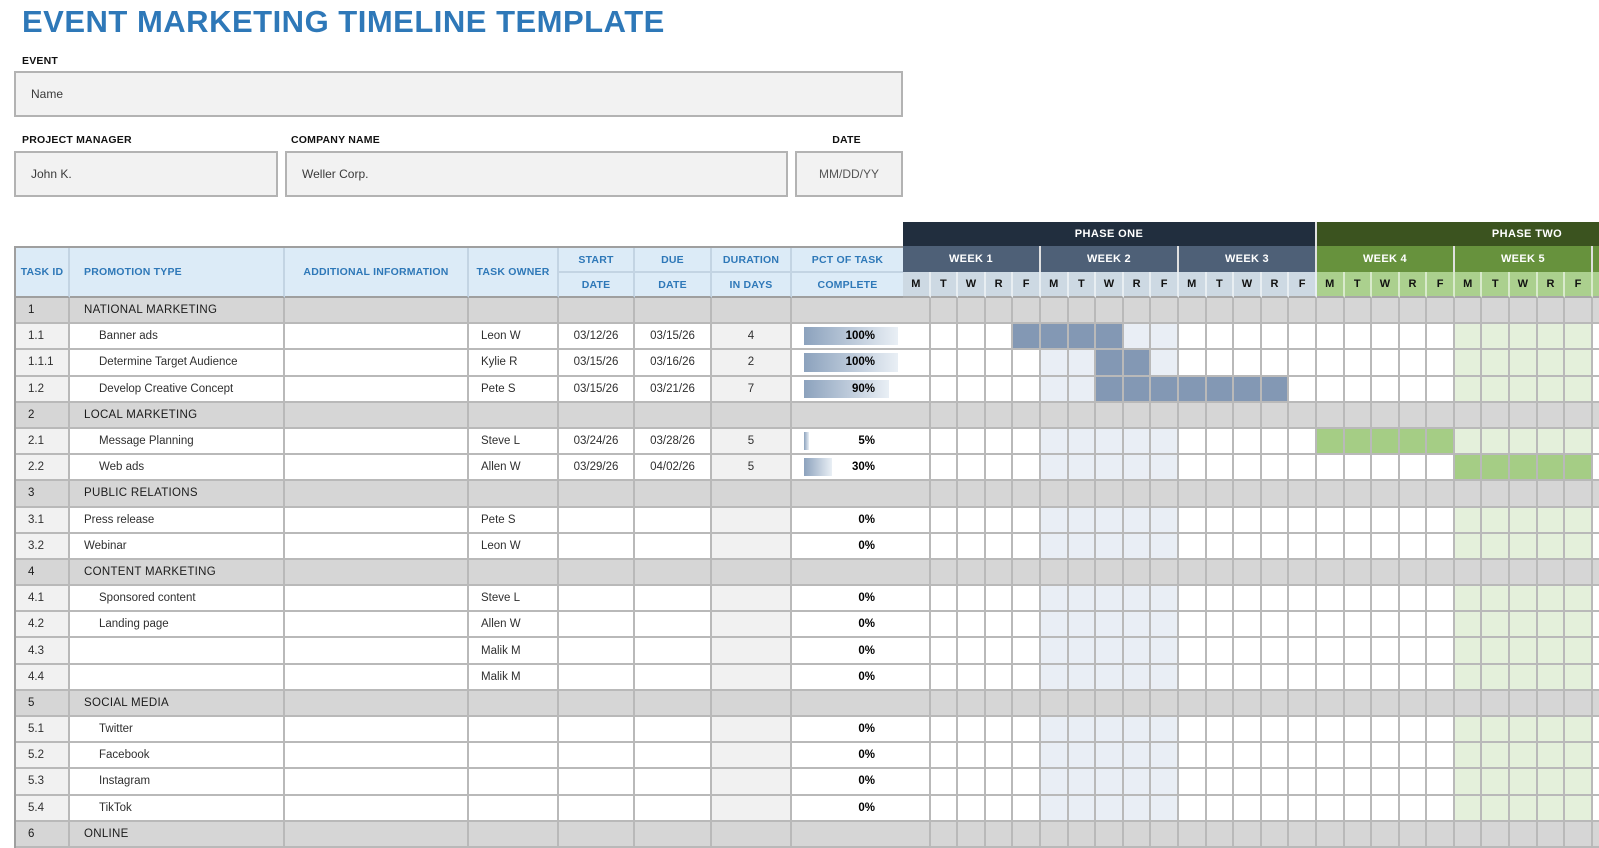 The width and height of the screenshot is (1599, 848). Describe the element at coordinates (43, 468) in the screenshot. I see `task-id-cell: 2.2` at that location.